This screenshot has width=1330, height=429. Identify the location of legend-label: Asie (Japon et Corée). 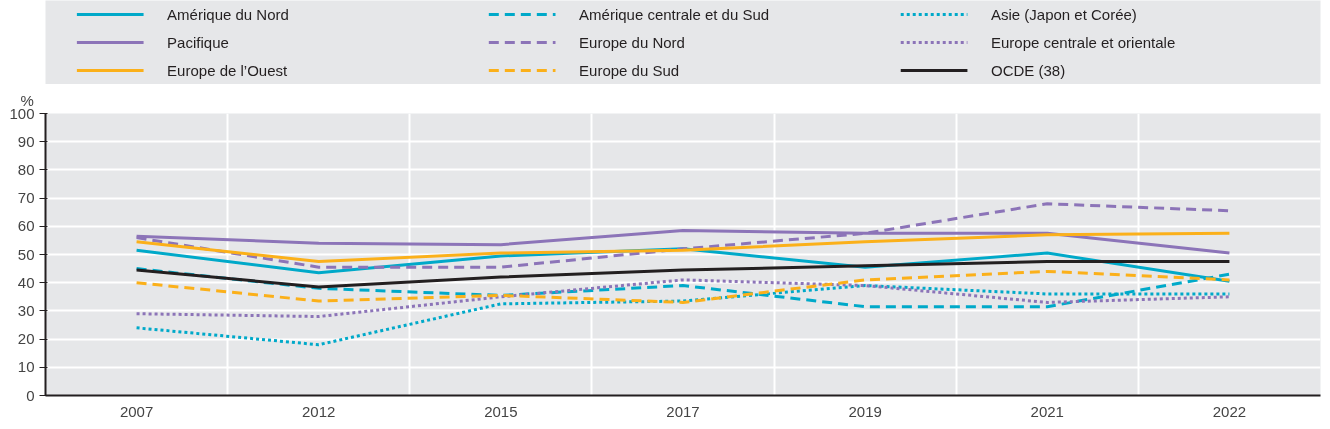
(1063, 14).